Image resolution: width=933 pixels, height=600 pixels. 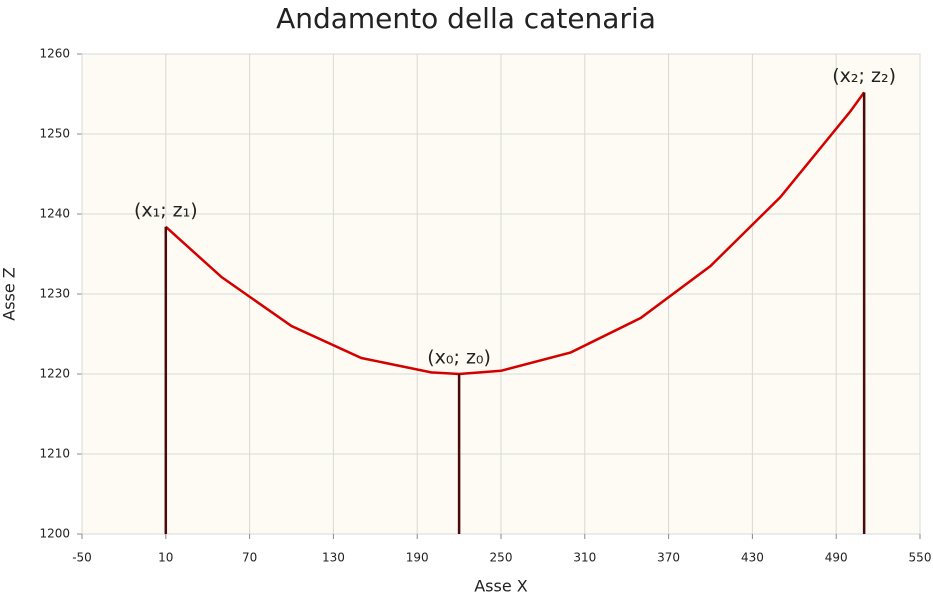 What do you see at coordinates (82, 558) in the screenshot?
I see `x-tick-label: -50` at bounding box center [82, 558].